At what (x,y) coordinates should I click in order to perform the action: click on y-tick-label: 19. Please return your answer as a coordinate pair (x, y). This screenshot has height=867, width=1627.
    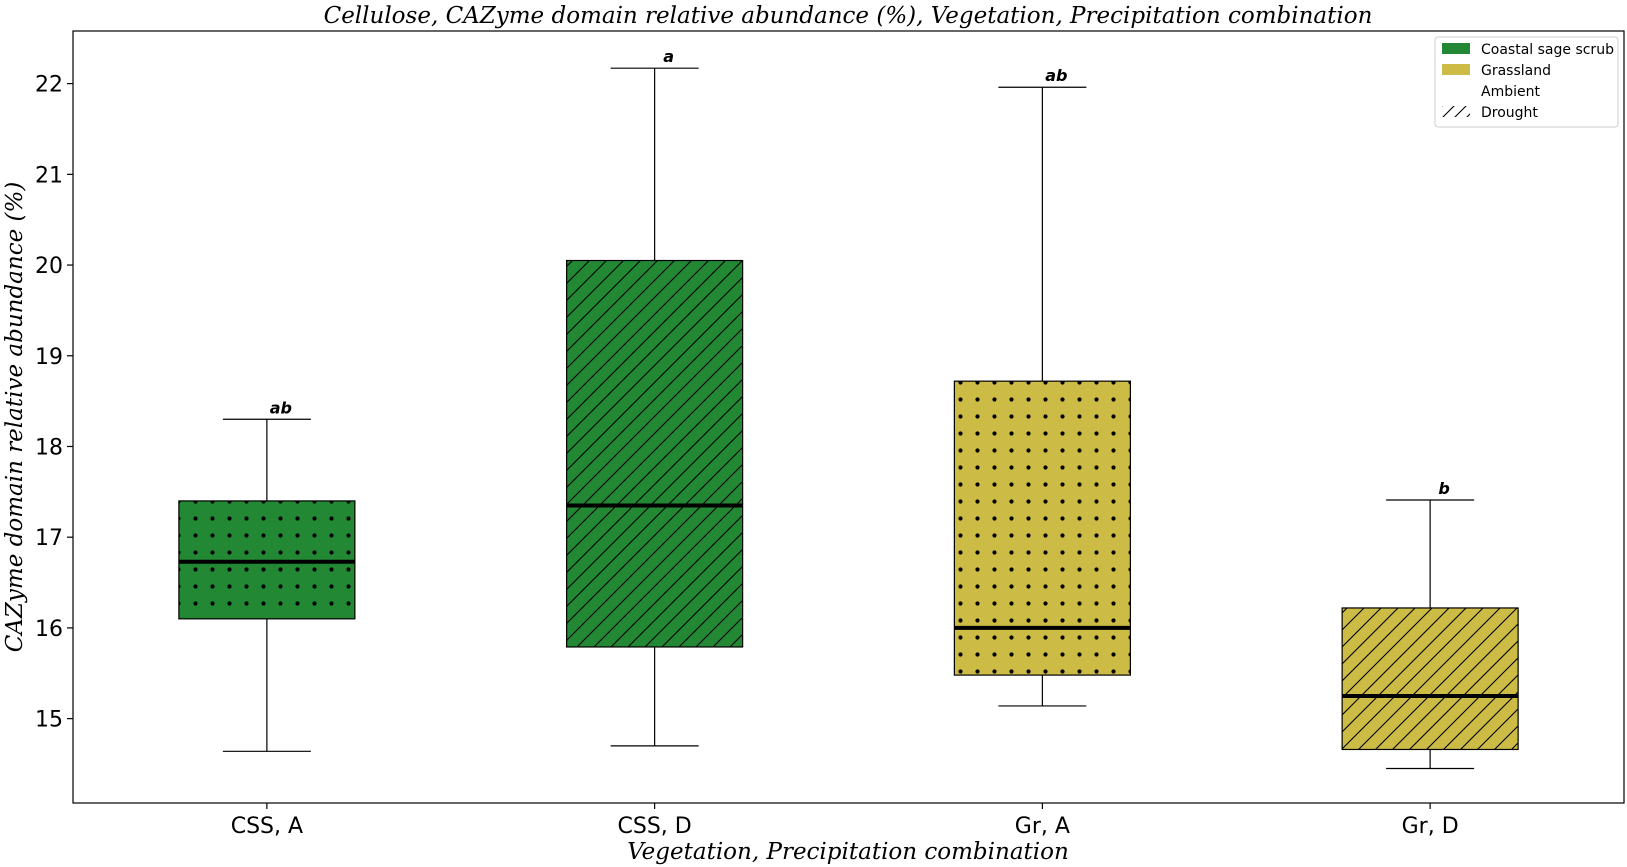
    Looking at the image, I should click on (49, 357).